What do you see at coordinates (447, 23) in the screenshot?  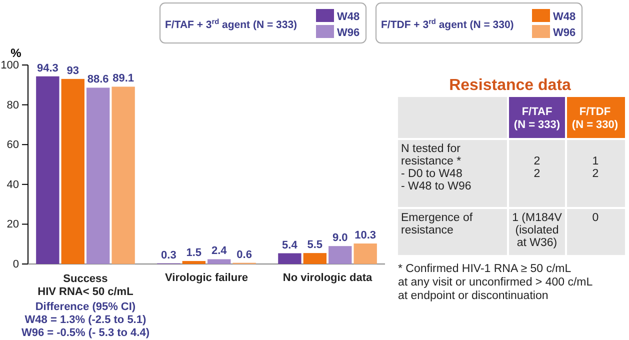 I see `text: F/TDF + 3$^{rd}$ agent (N = 330)` at bounding box center [447, 23].